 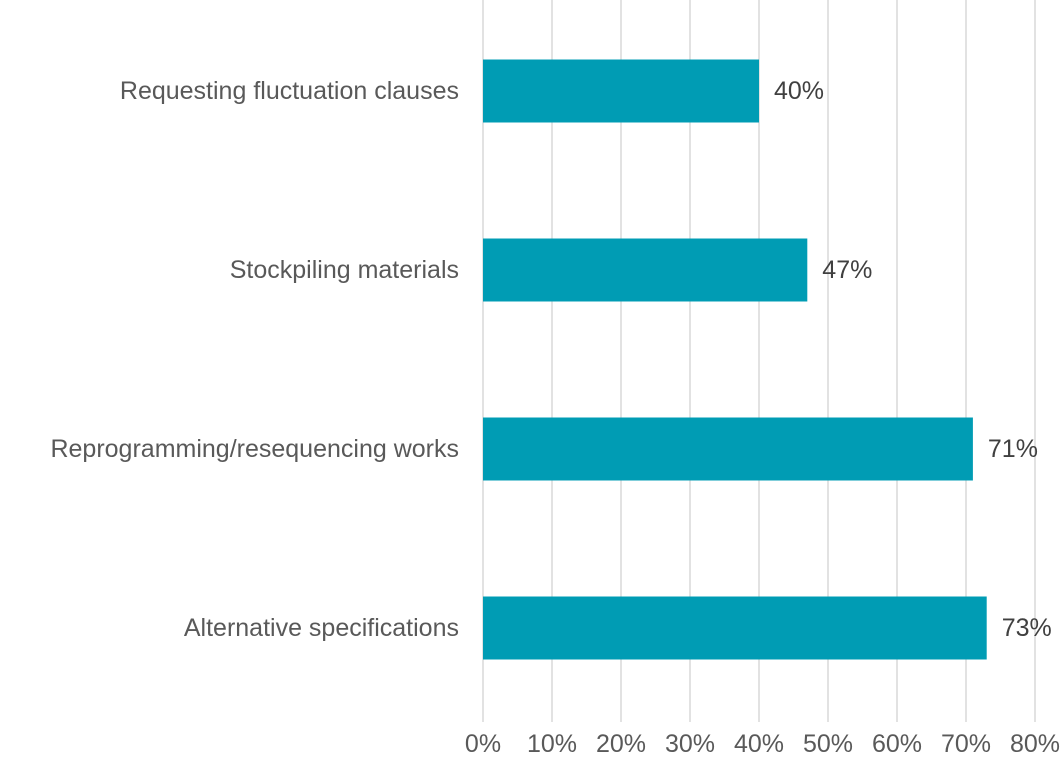 What do you see at coordinates (690, 744) in the screenshot?
I see `x-tick-label: 30%` at bounding box center [690, 744].